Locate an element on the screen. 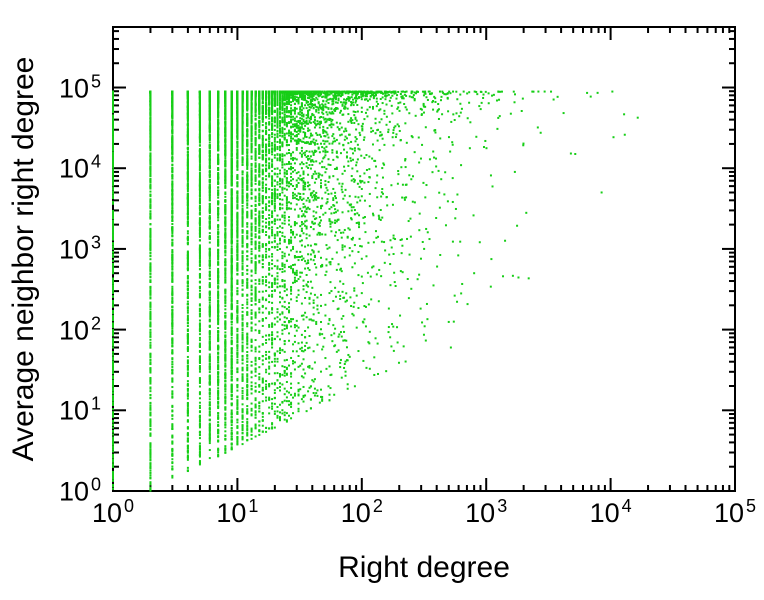 The image size is (764, 600). y-tick-label: 10 4 is located at coordinates (79, 167).